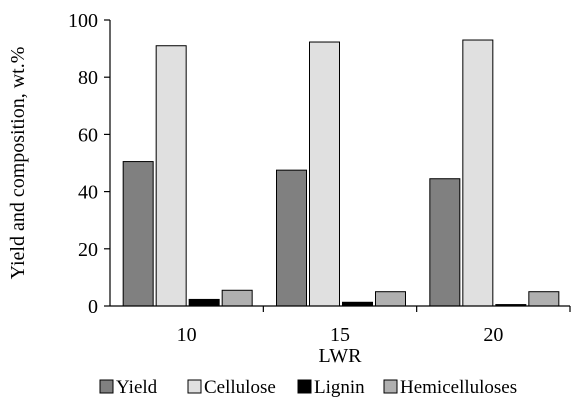 The image size is (575, 410). What do you see at coordinates (89, 164) in the screenshot?
I see `y-axis-ticks: 0 20 40 60 80 100` at bounding box center [89, 164].